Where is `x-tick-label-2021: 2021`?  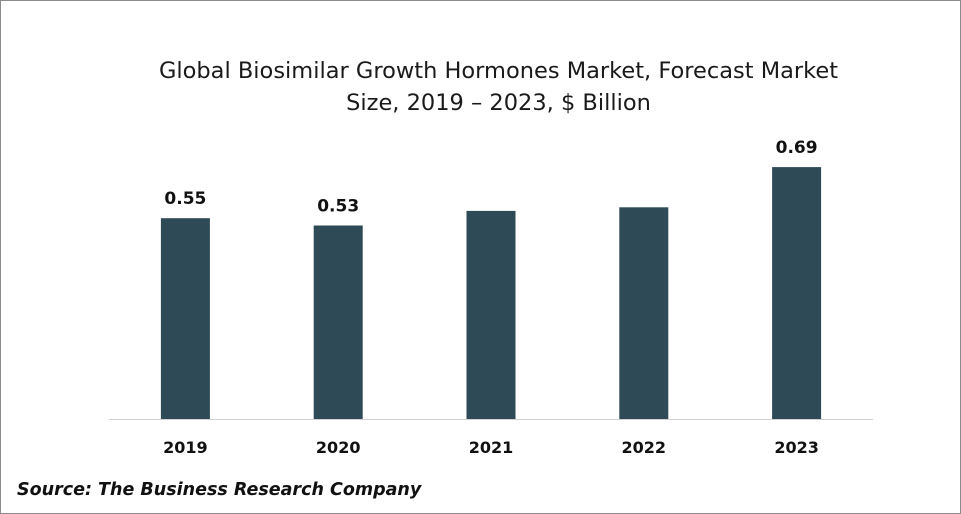
x-tick-label-2021: 2021 is located at coordinates (491, 447).